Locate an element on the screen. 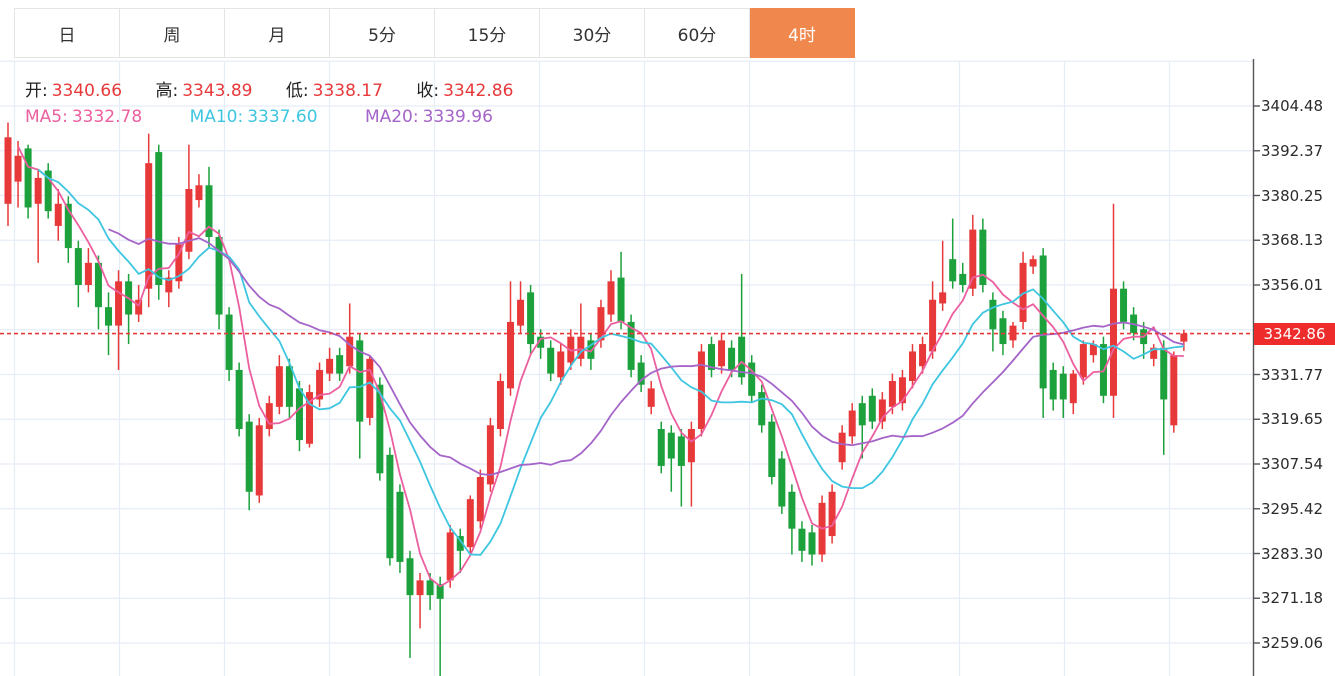  price-axis-label: 3271.18 is located at coordinates (1292, 598).